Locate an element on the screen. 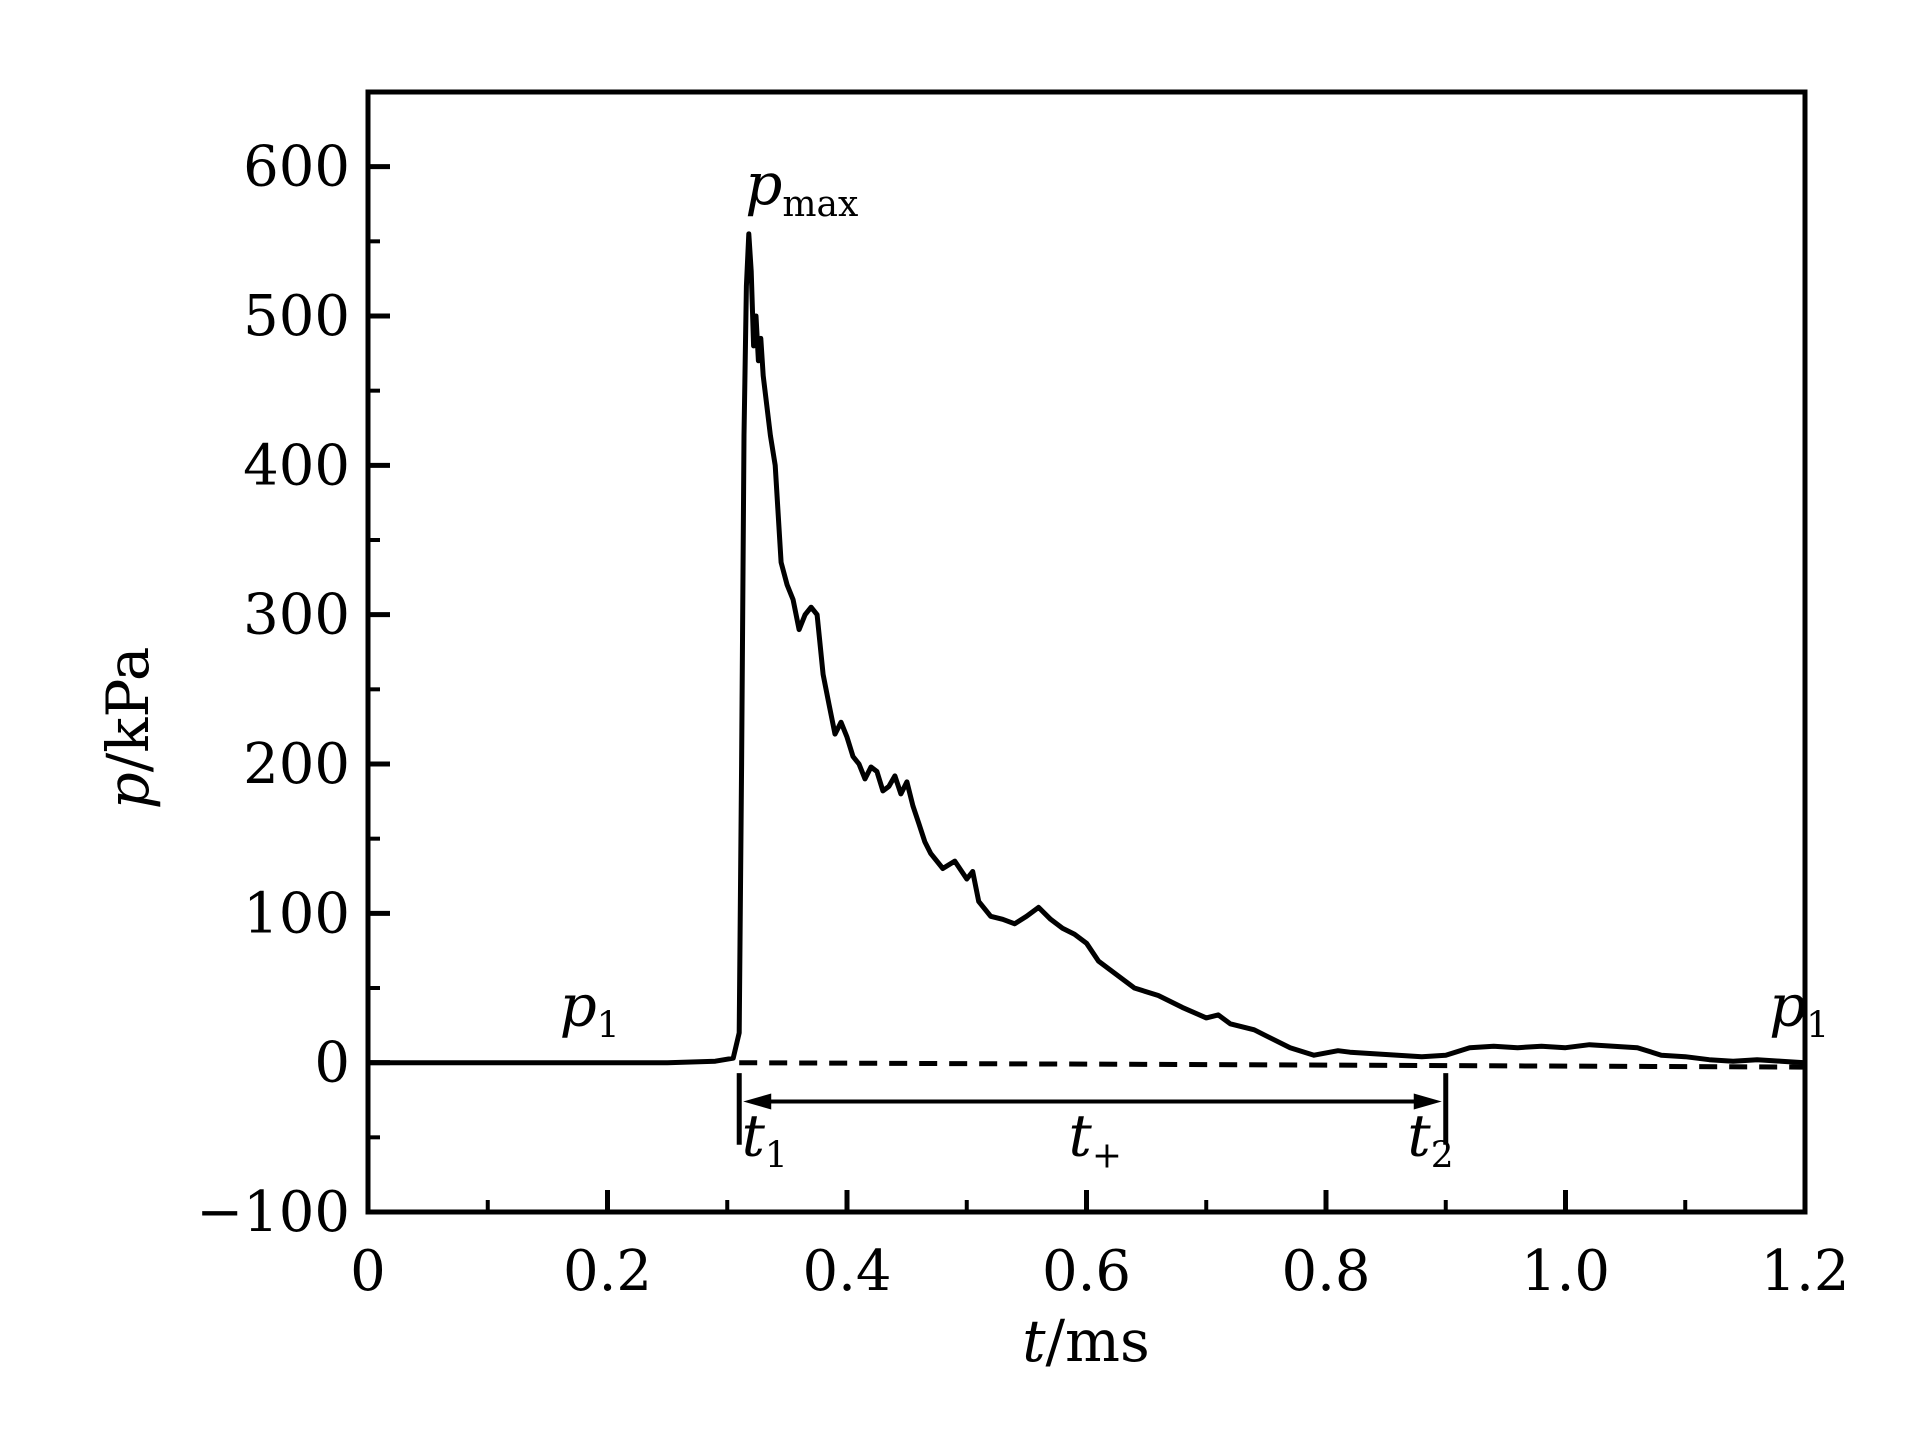 The image size is (1923, 1429). interval-marker is located at coordinates (1092, 1109).